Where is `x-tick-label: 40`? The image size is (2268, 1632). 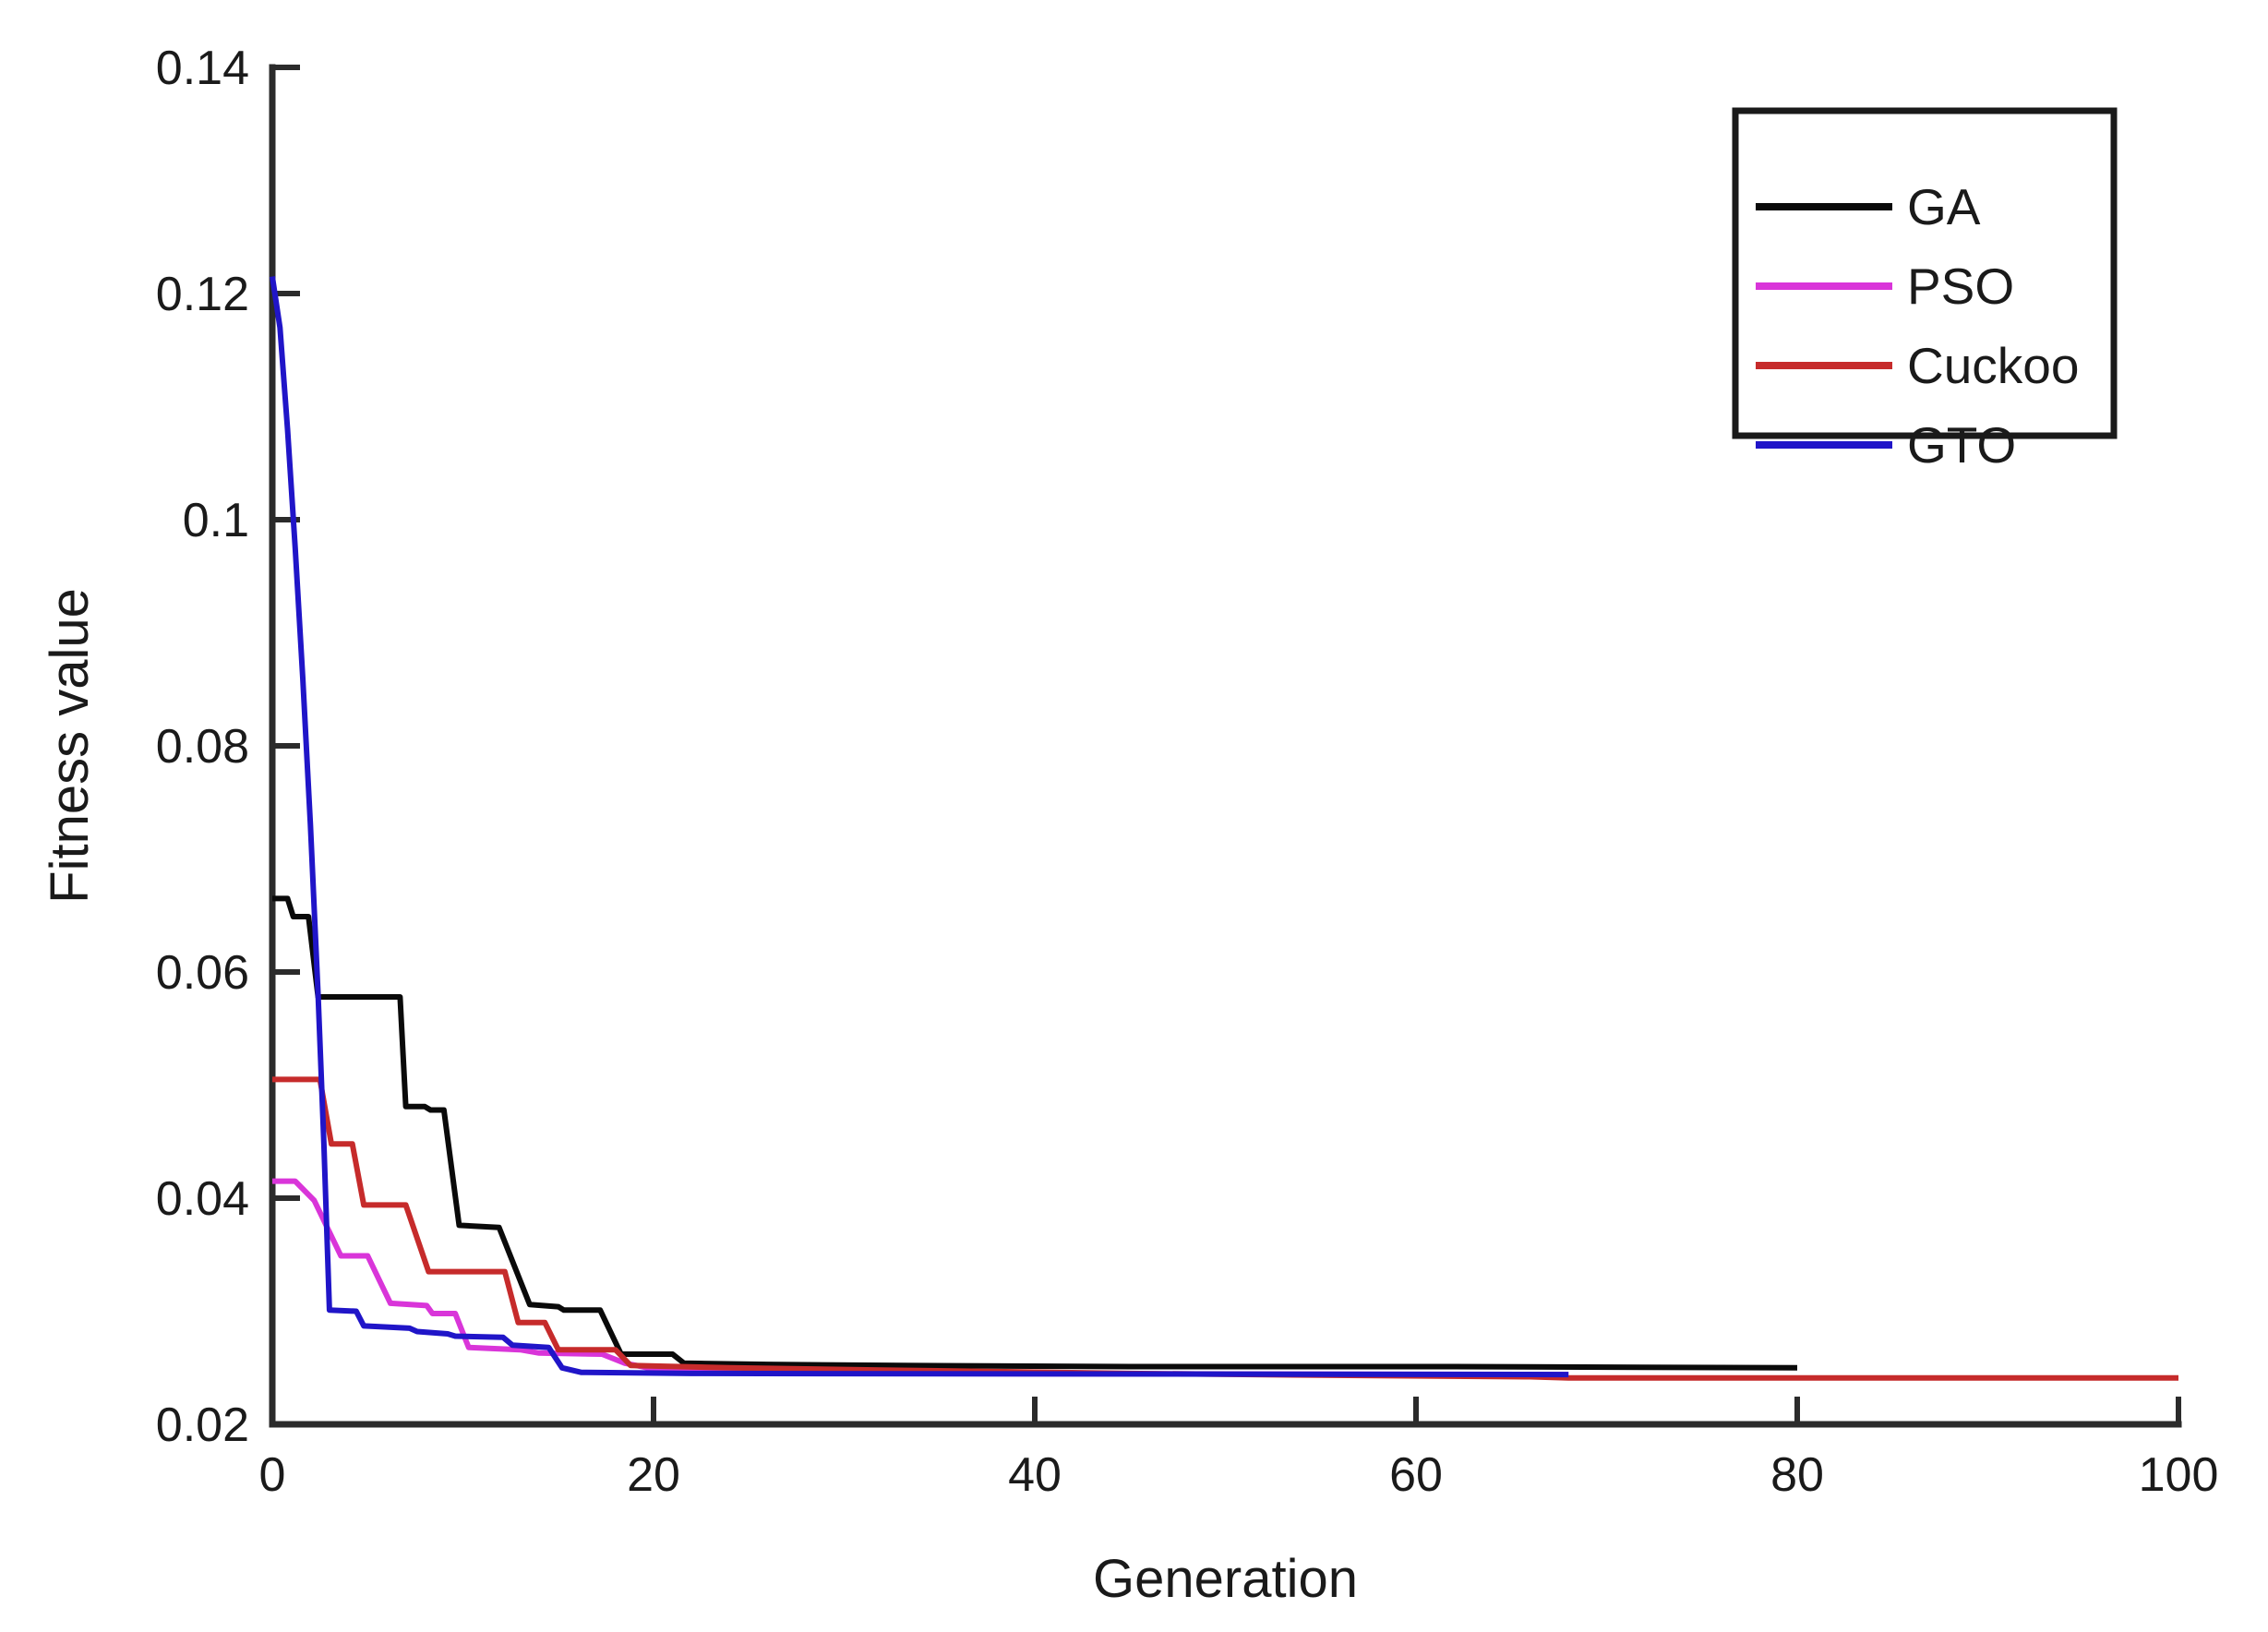 x-tick-label: 40 is located at coordinates (1035, 1475).